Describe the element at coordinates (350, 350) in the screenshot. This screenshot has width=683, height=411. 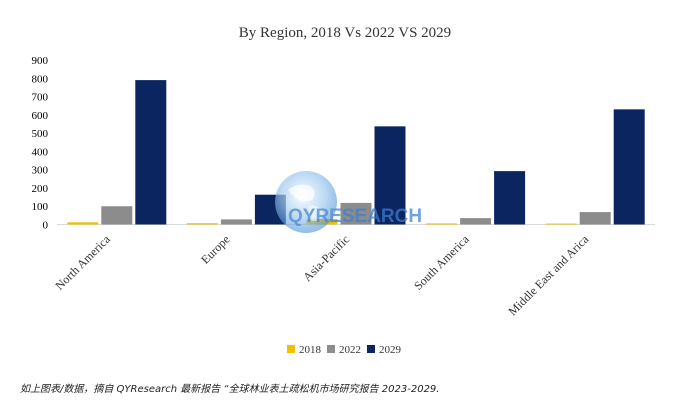
I see `legend-label: 2022` at that location.